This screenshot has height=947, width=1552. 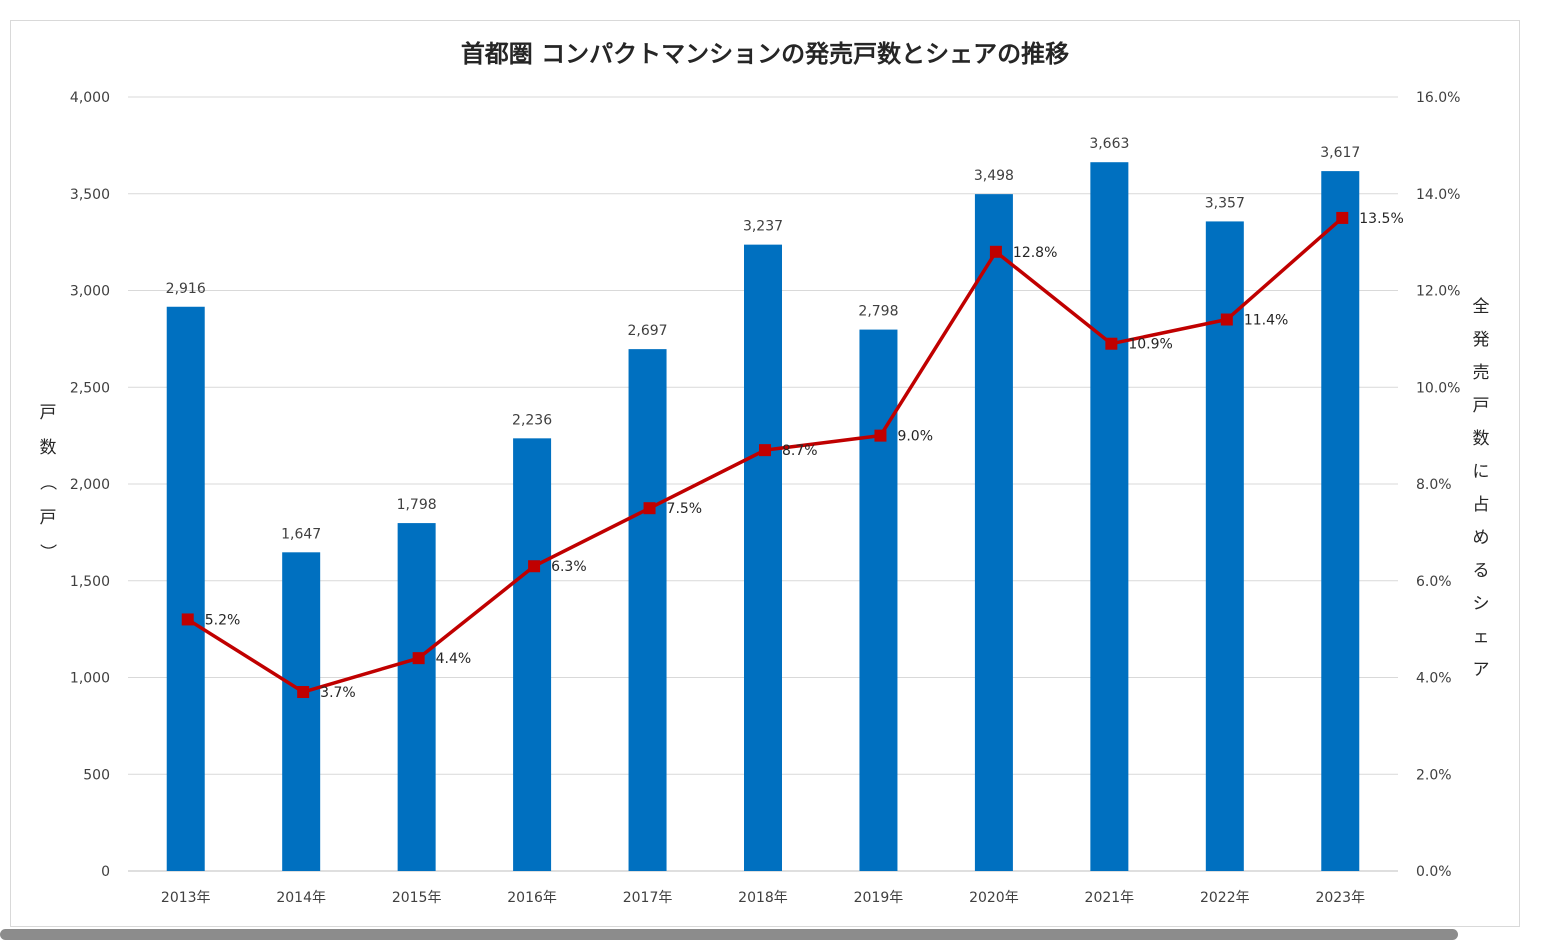 What do you see at coordinates (90, 582) in the screenshot?
I see `y-tick-label: 1,500` at bounding box center [90, 582].